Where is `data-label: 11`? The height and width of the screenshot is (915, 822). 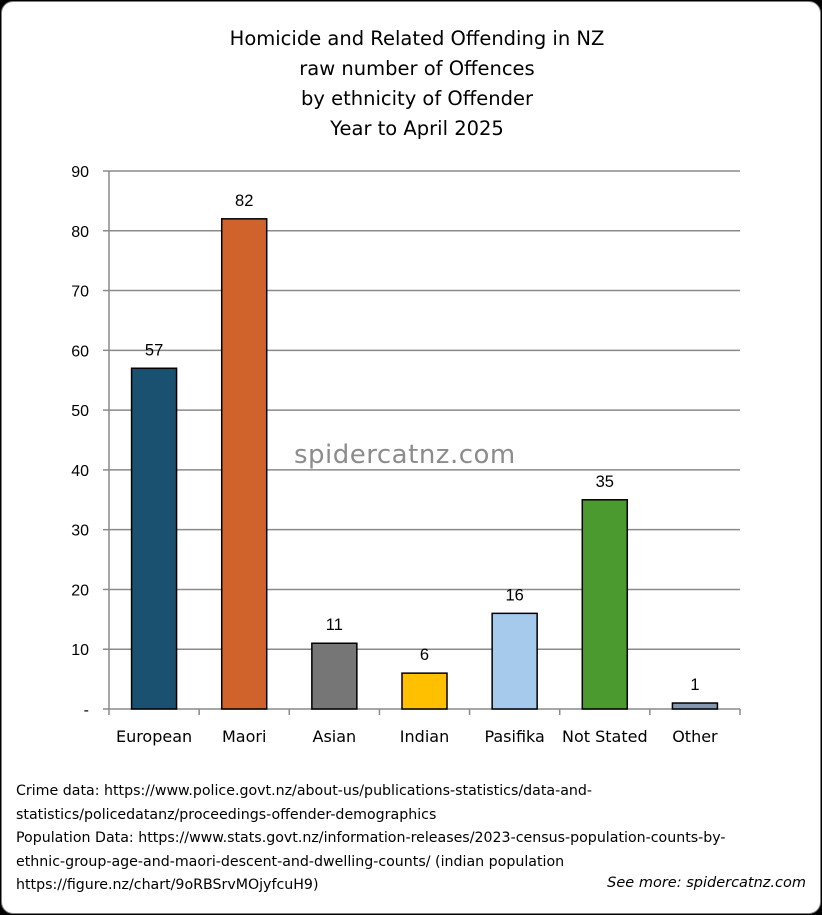
data-label: 11 is located at coordinates (334, 625).